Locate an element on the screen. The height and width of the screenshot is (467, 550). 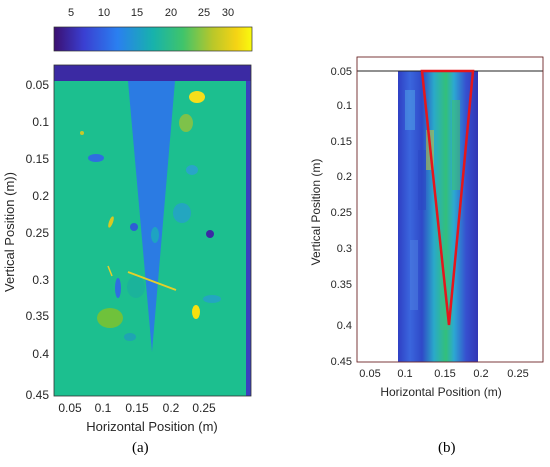
panel-b-caption: (b) is located at coordinates (447, 448).